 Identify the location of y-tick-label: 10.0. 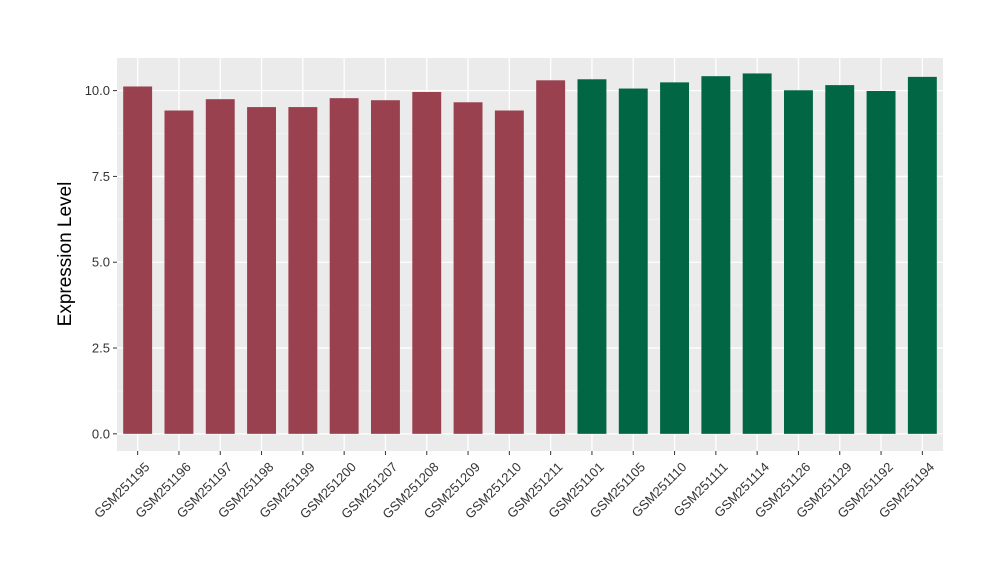
(97, 90).